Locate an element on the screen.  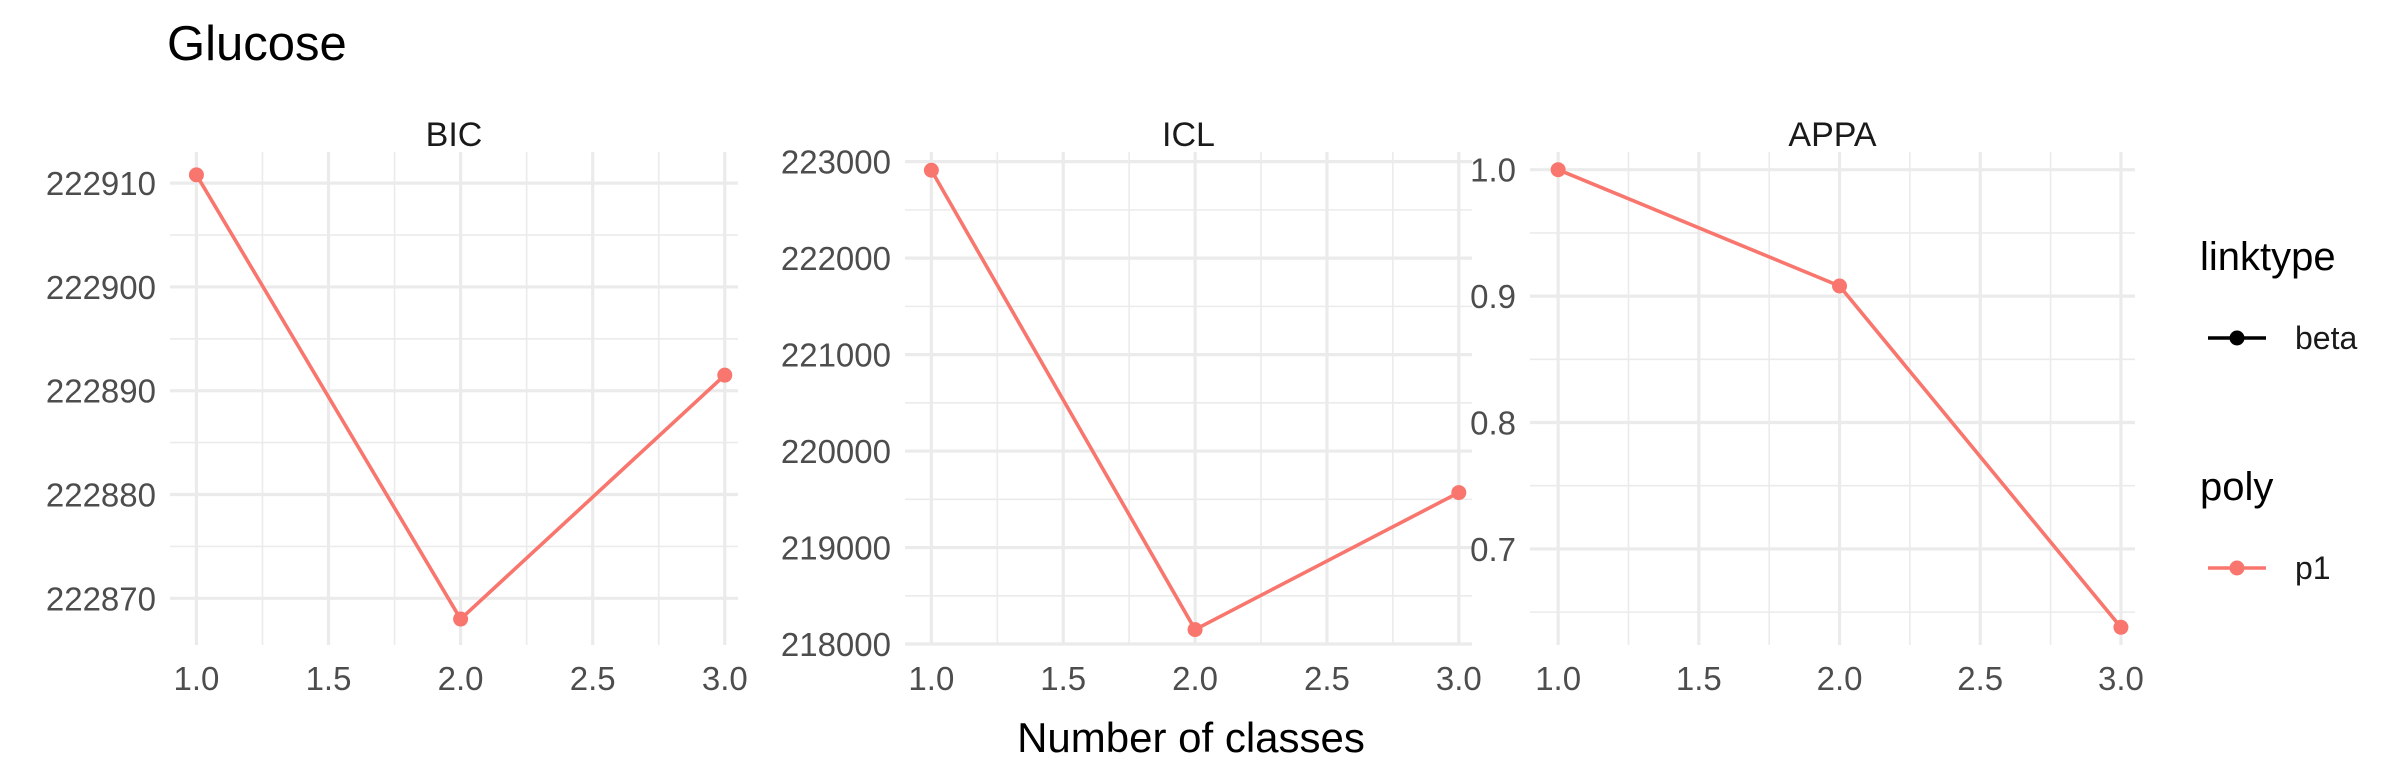
y-tick-label: 222000 is located at coordinates (836, 258).